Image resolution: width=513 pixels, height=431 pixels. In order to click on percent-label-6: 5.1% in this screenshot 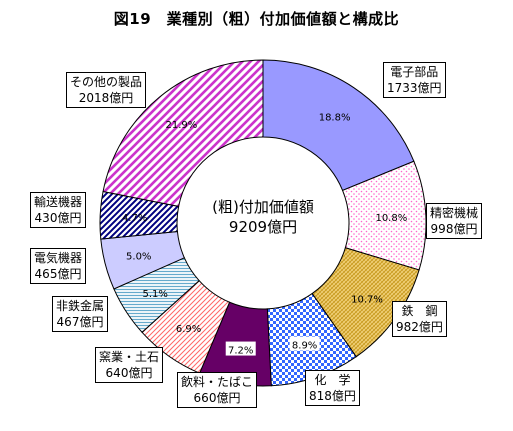, I will do `click(154, 294)`.